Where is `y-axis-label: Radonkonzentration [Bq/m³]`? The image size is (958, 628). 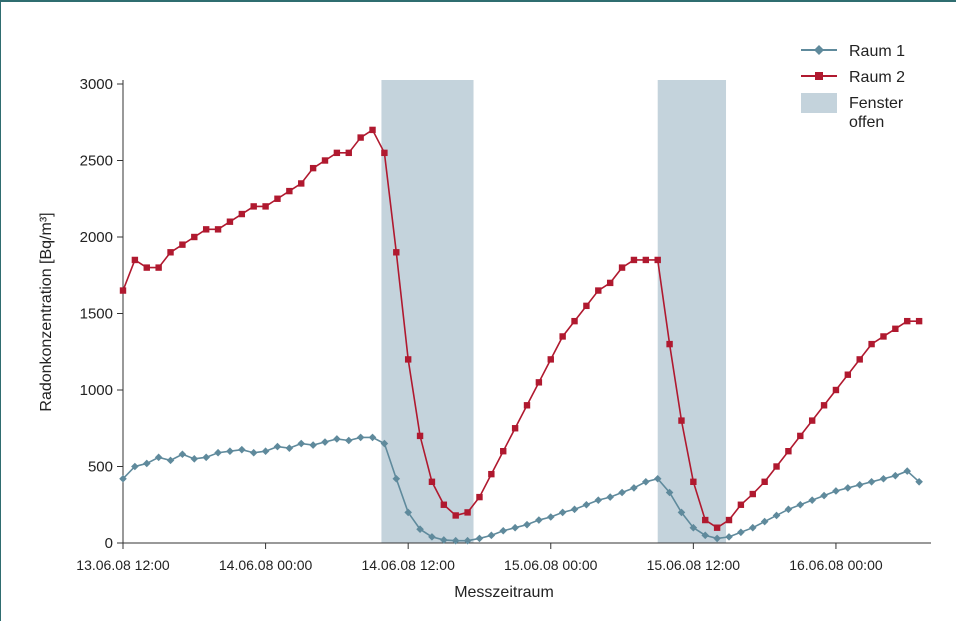 y-axis-label: Radonkonzentration [Bq/m³] is located at coordinates (46, 311).